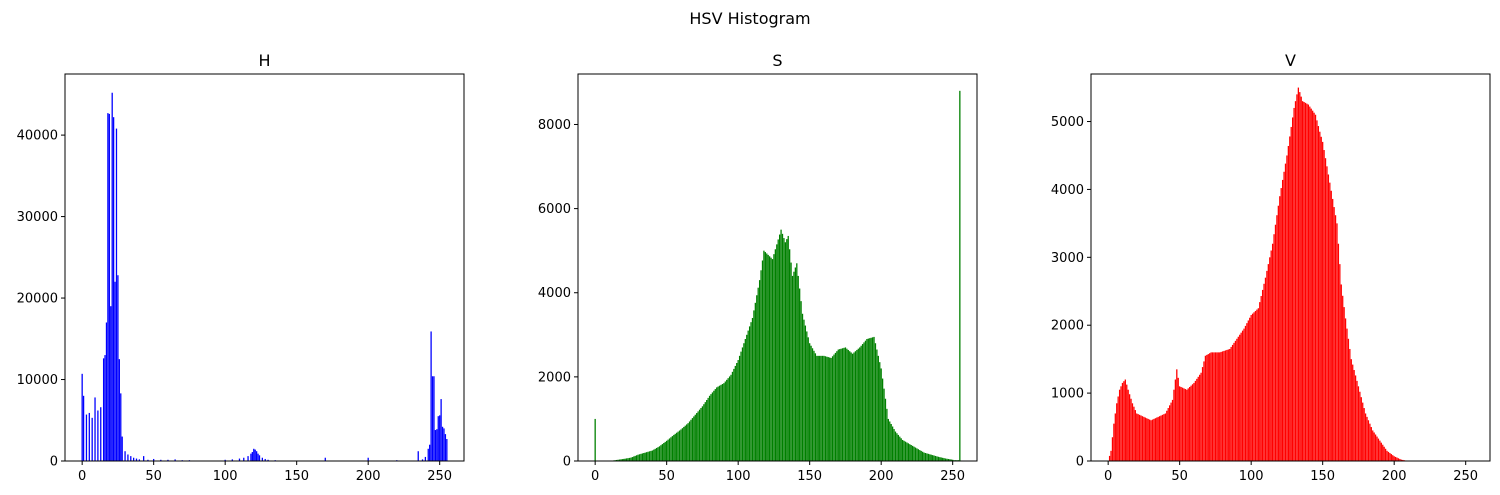  What do you see at coordinates (881, 476) in the screenshot?
I see `s-x-tick-label: 200` at bounding box center [881, 476].